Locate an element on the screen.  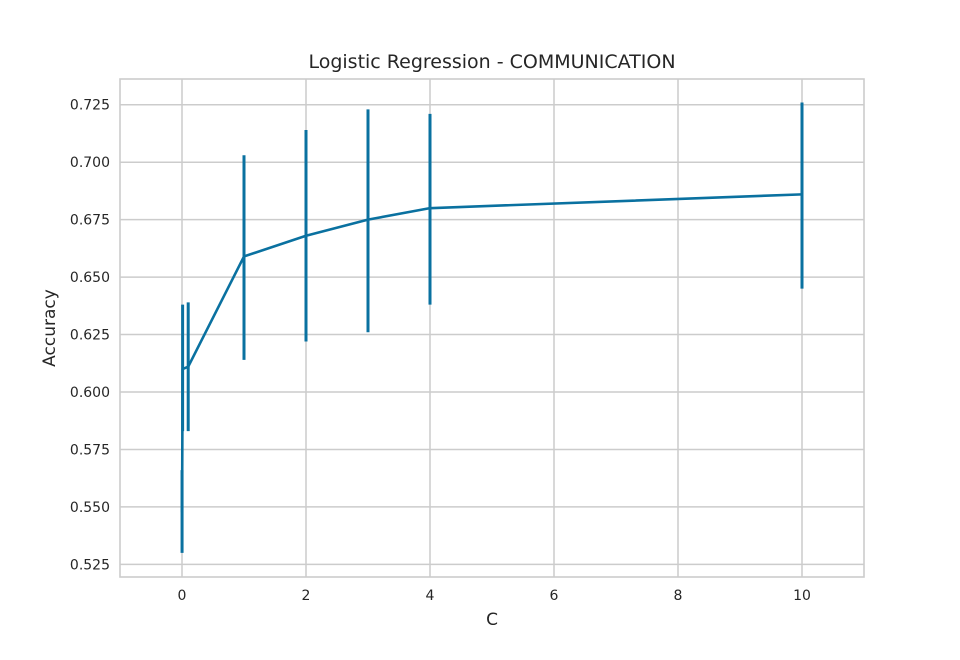
x-tick-label: 10 is located at coordinates (802, 596).